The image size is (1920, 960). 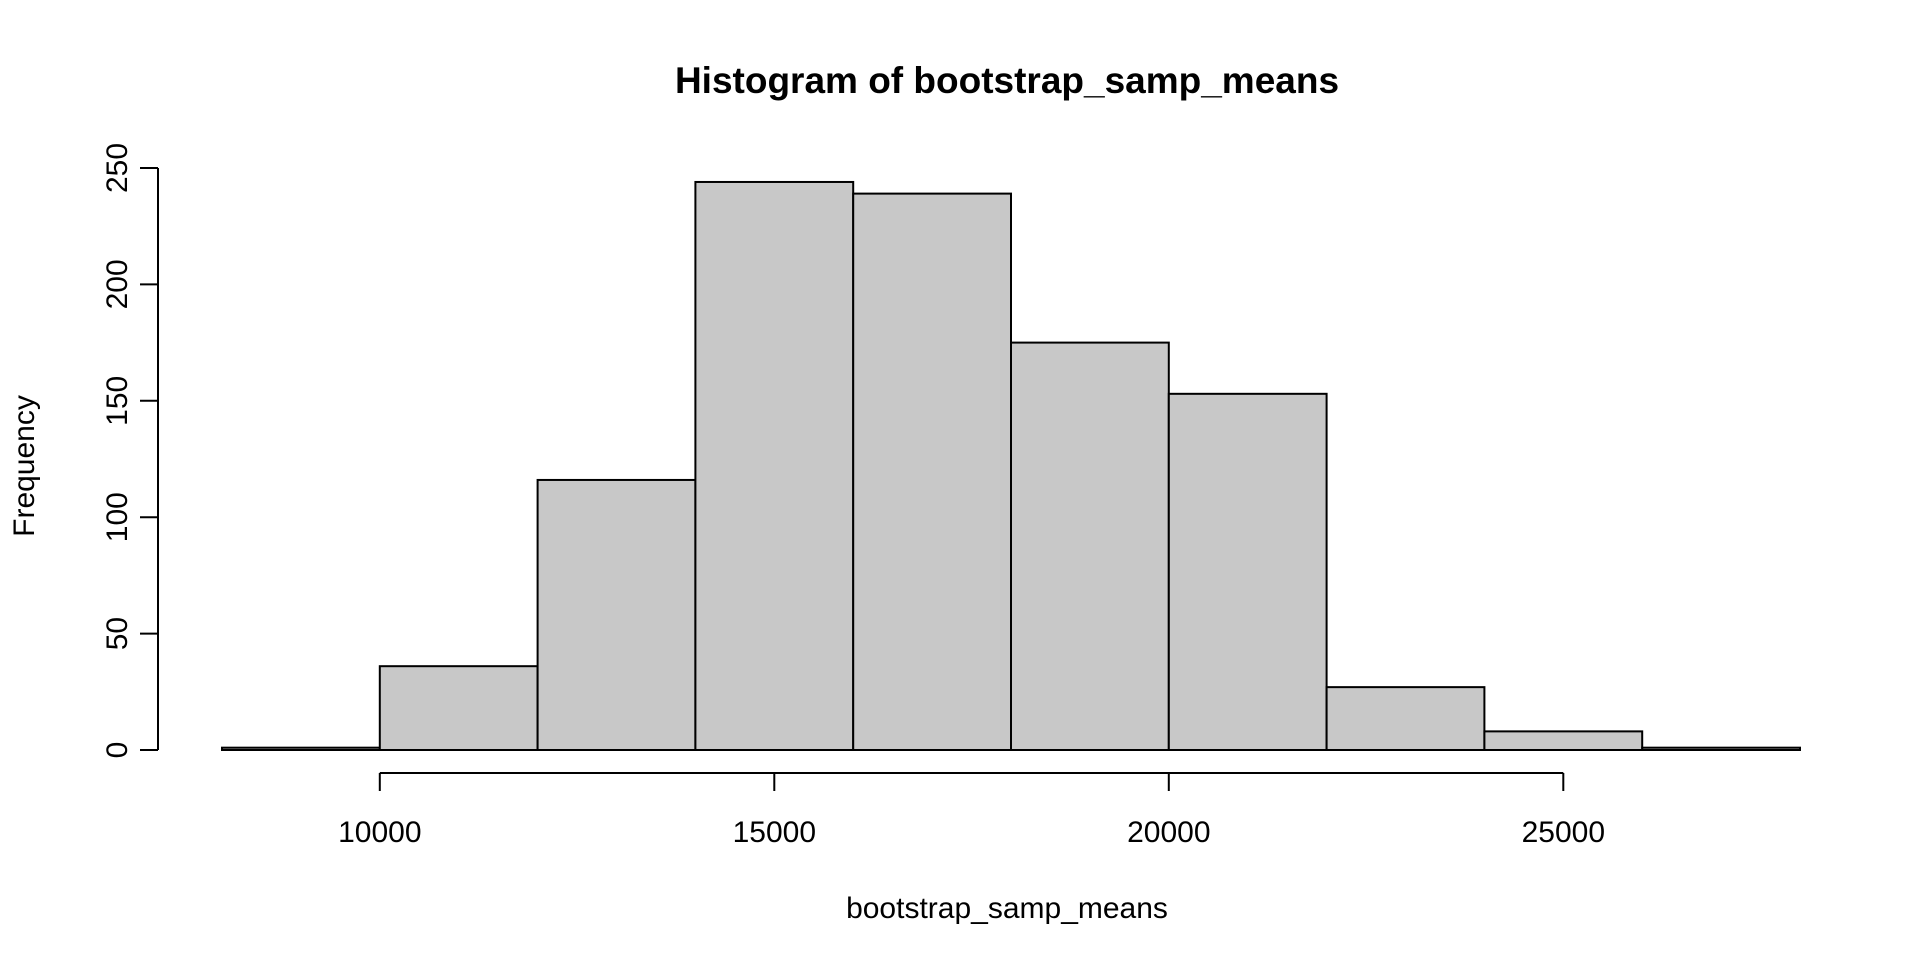 I want to click on y-axis: 0 50 100 150 200 250, so click(x=130, y=451).